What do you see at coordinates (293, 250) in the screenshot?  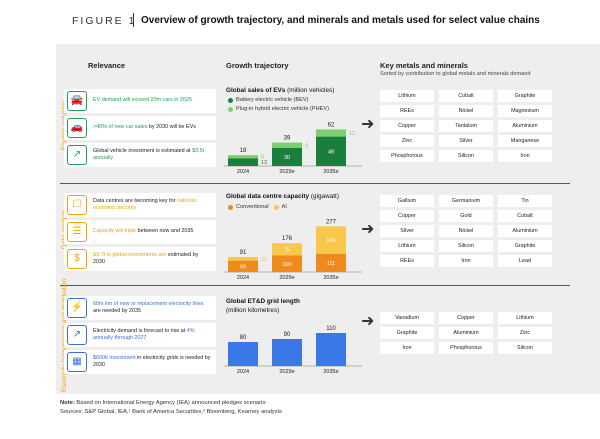 I see `dc-capacity-chart: 69 22 91 2024 100 75 176 2029e 111 166 277 2035e` at bounding box center [293, 250].